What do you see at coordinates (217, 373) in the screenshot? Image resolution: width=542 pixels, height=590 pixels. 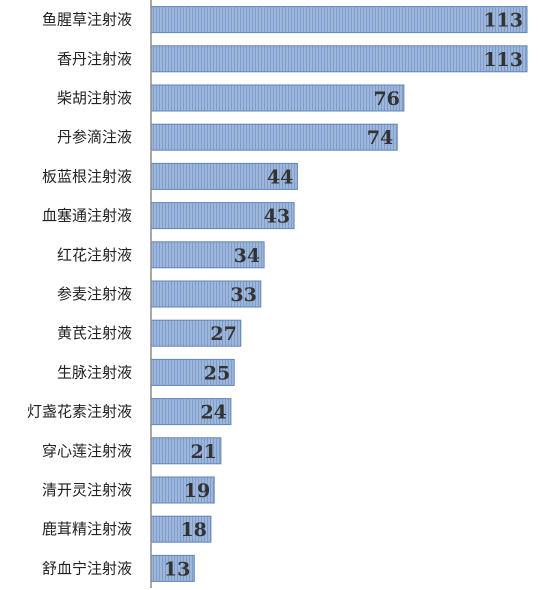 I see `value-label: 25` at bounding box center [217, 373].